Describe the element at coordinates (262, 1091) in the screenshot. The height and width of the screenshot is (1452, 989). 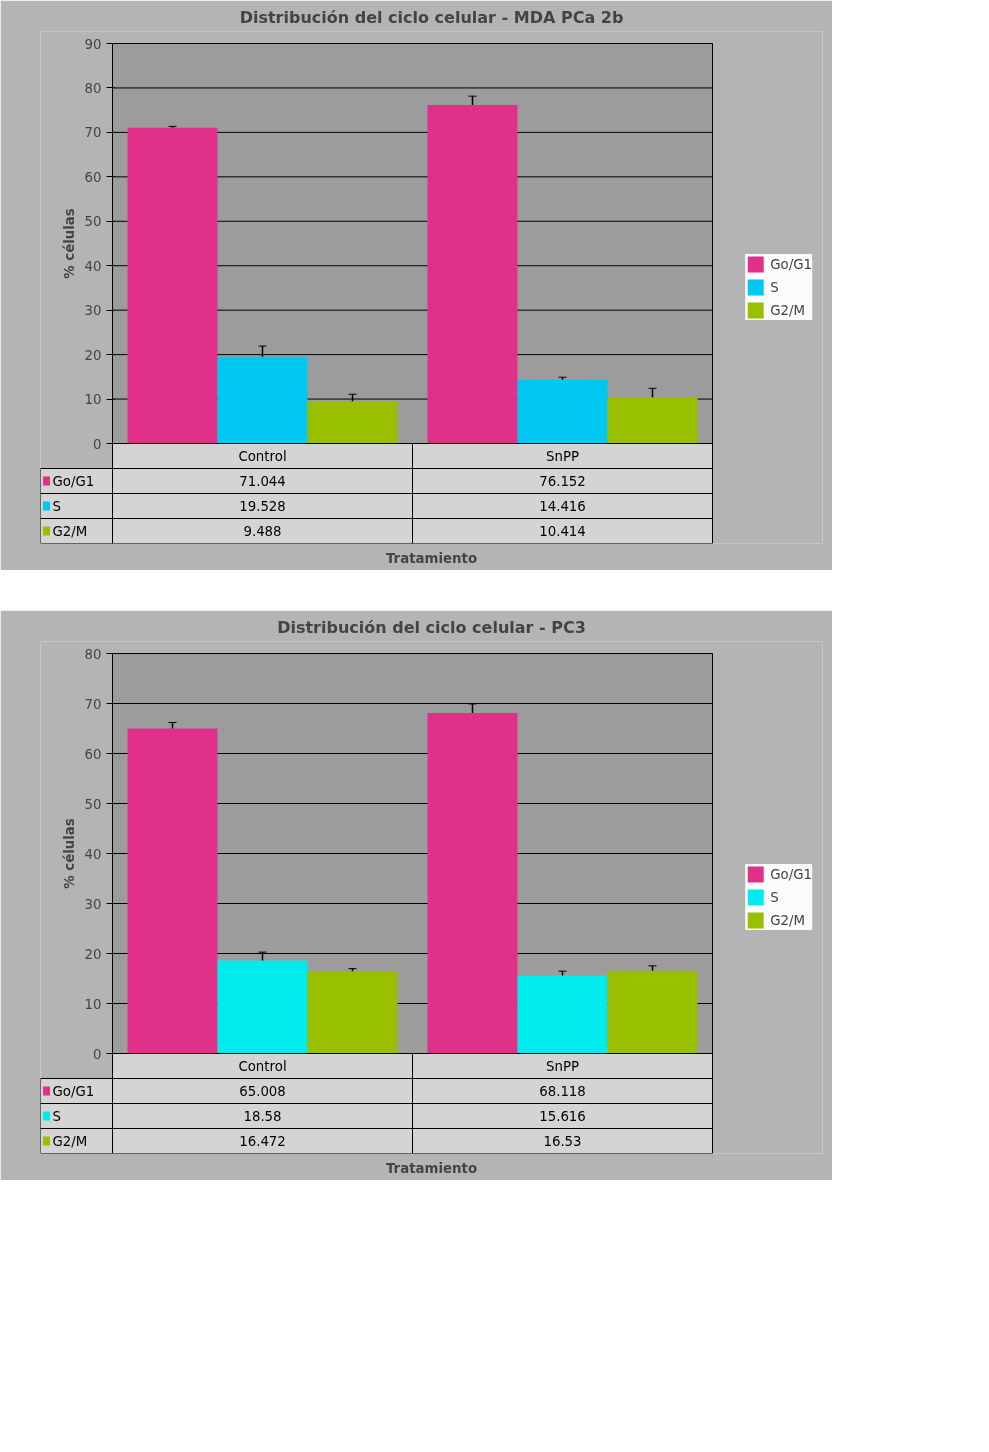
I see `data-label: 65.008` at that location.